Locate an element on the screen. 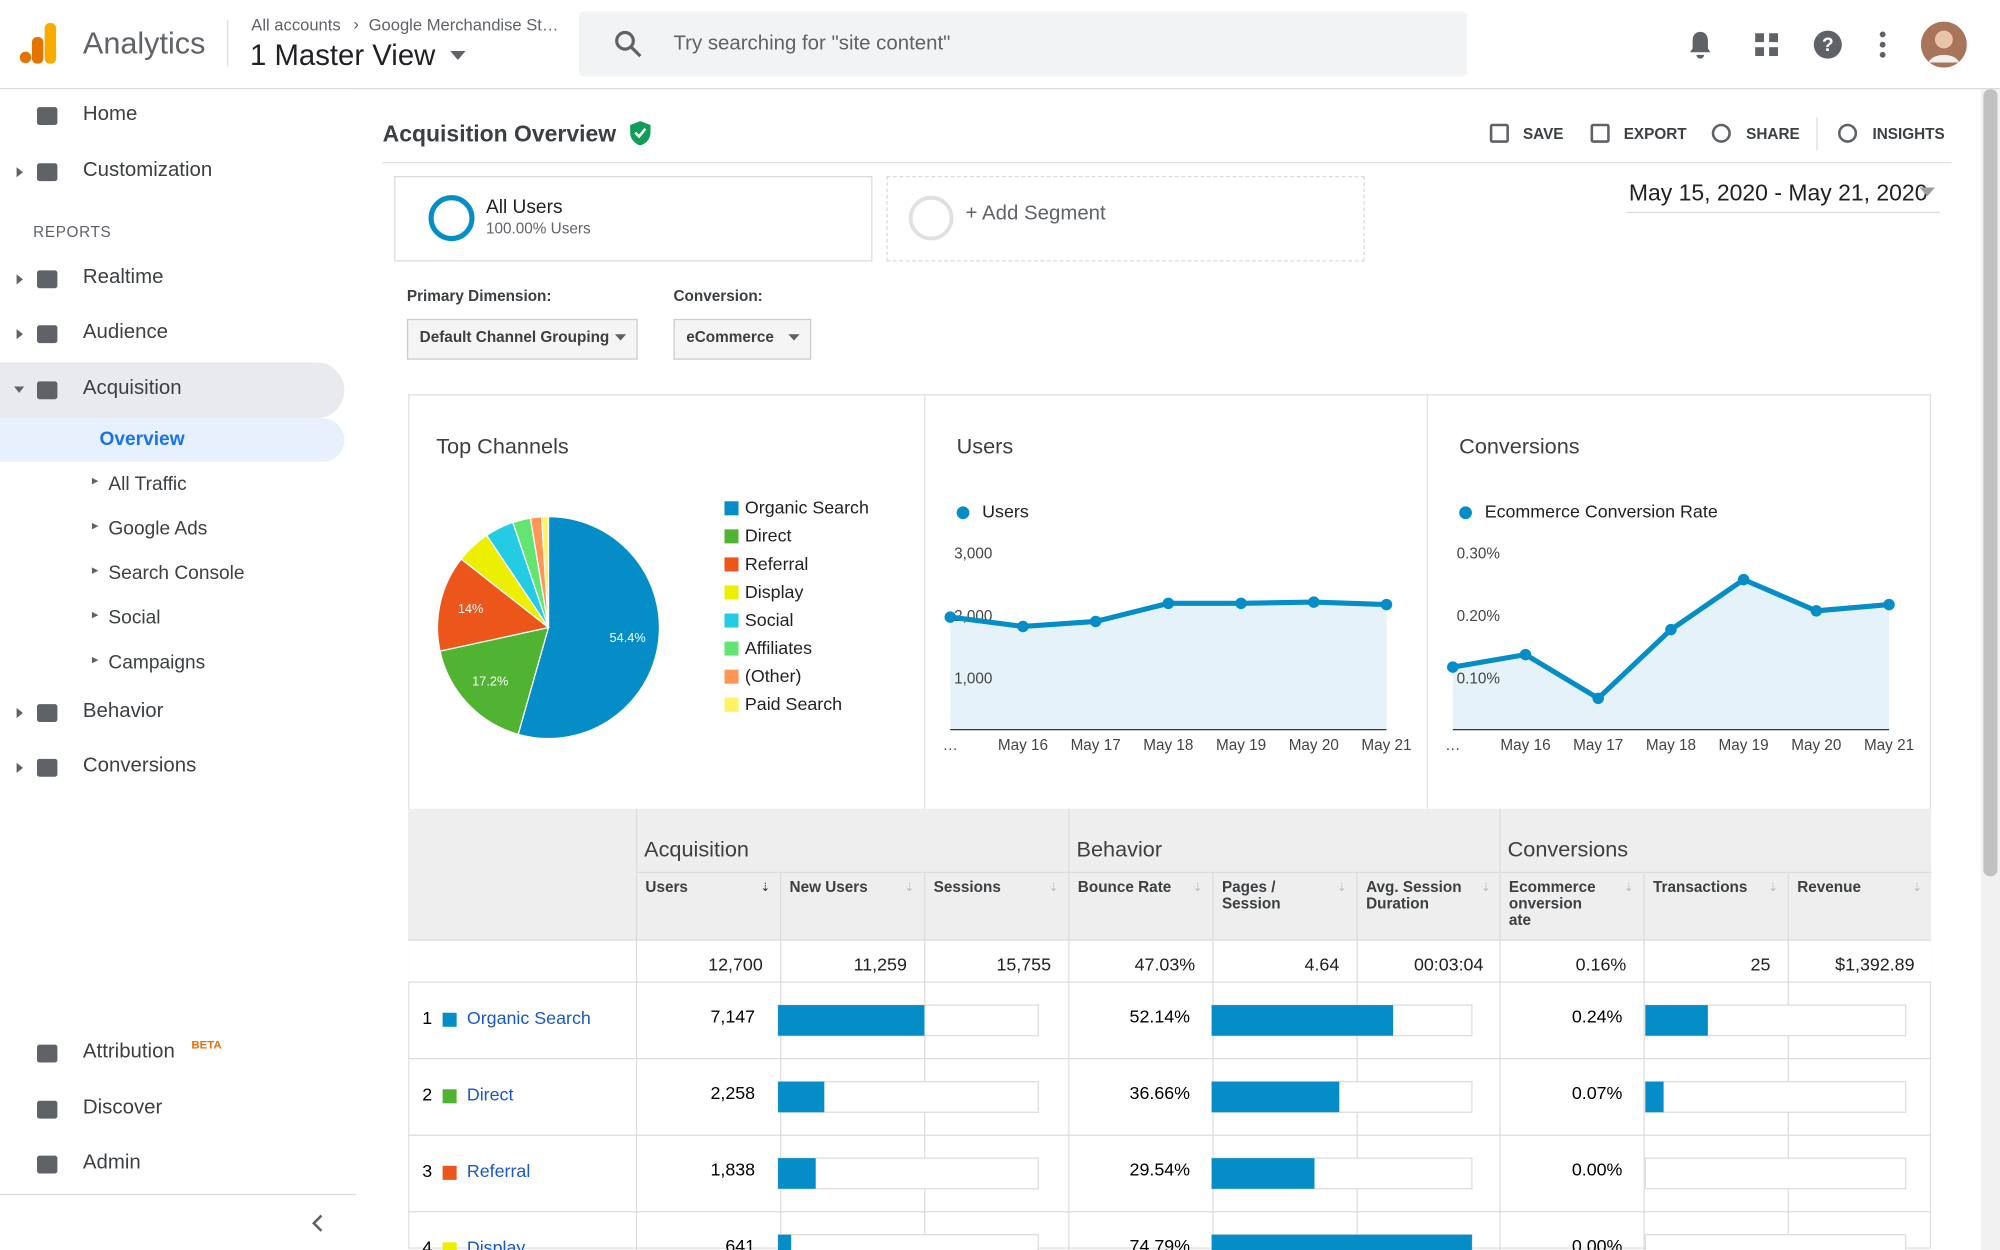  logo is located at coordinates (38, 43).